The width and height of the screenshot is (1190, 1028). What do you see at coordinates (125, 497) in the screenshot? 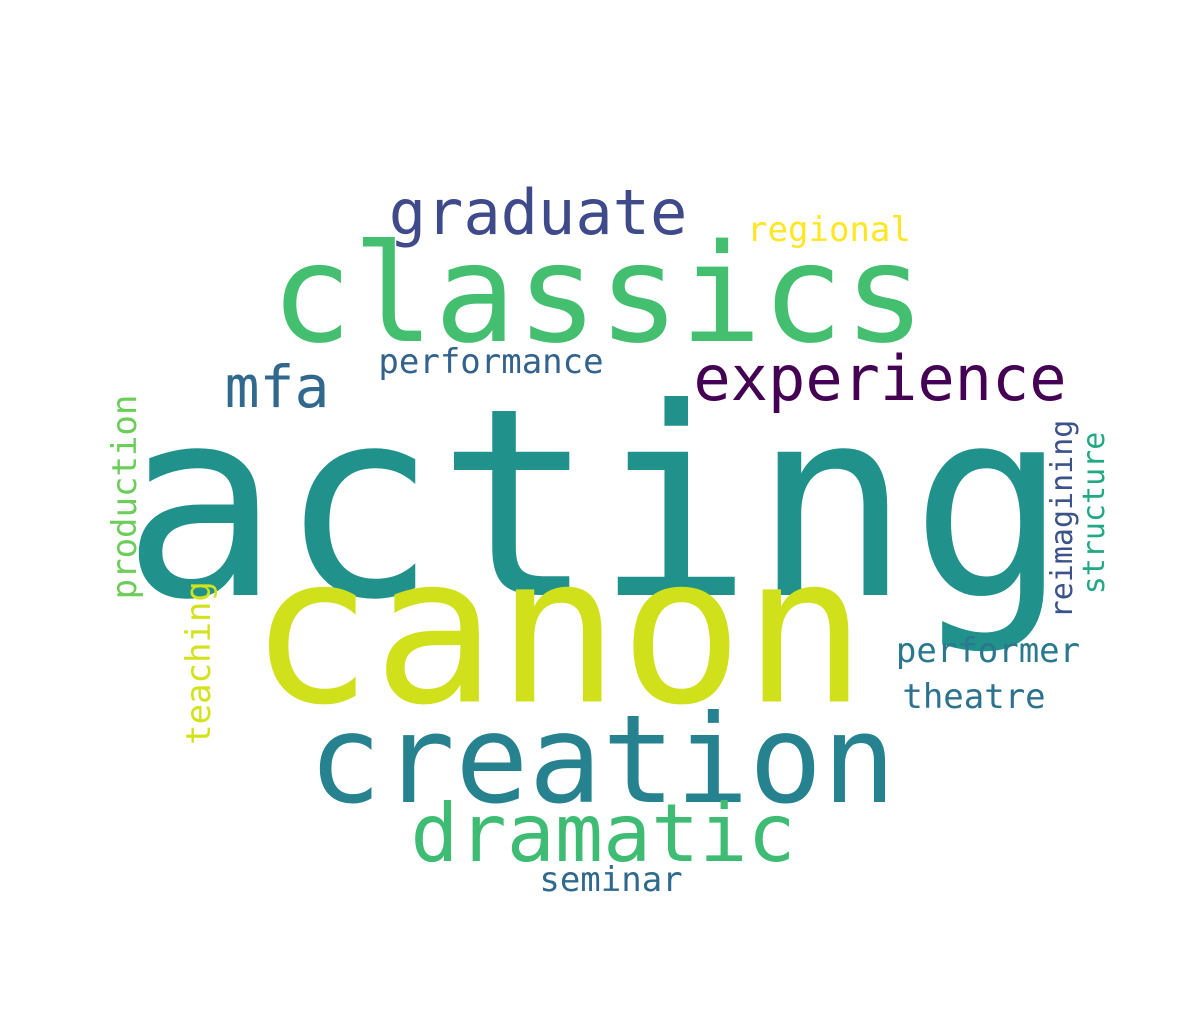
I see `word-production: production` at bounding box center [125, 497].